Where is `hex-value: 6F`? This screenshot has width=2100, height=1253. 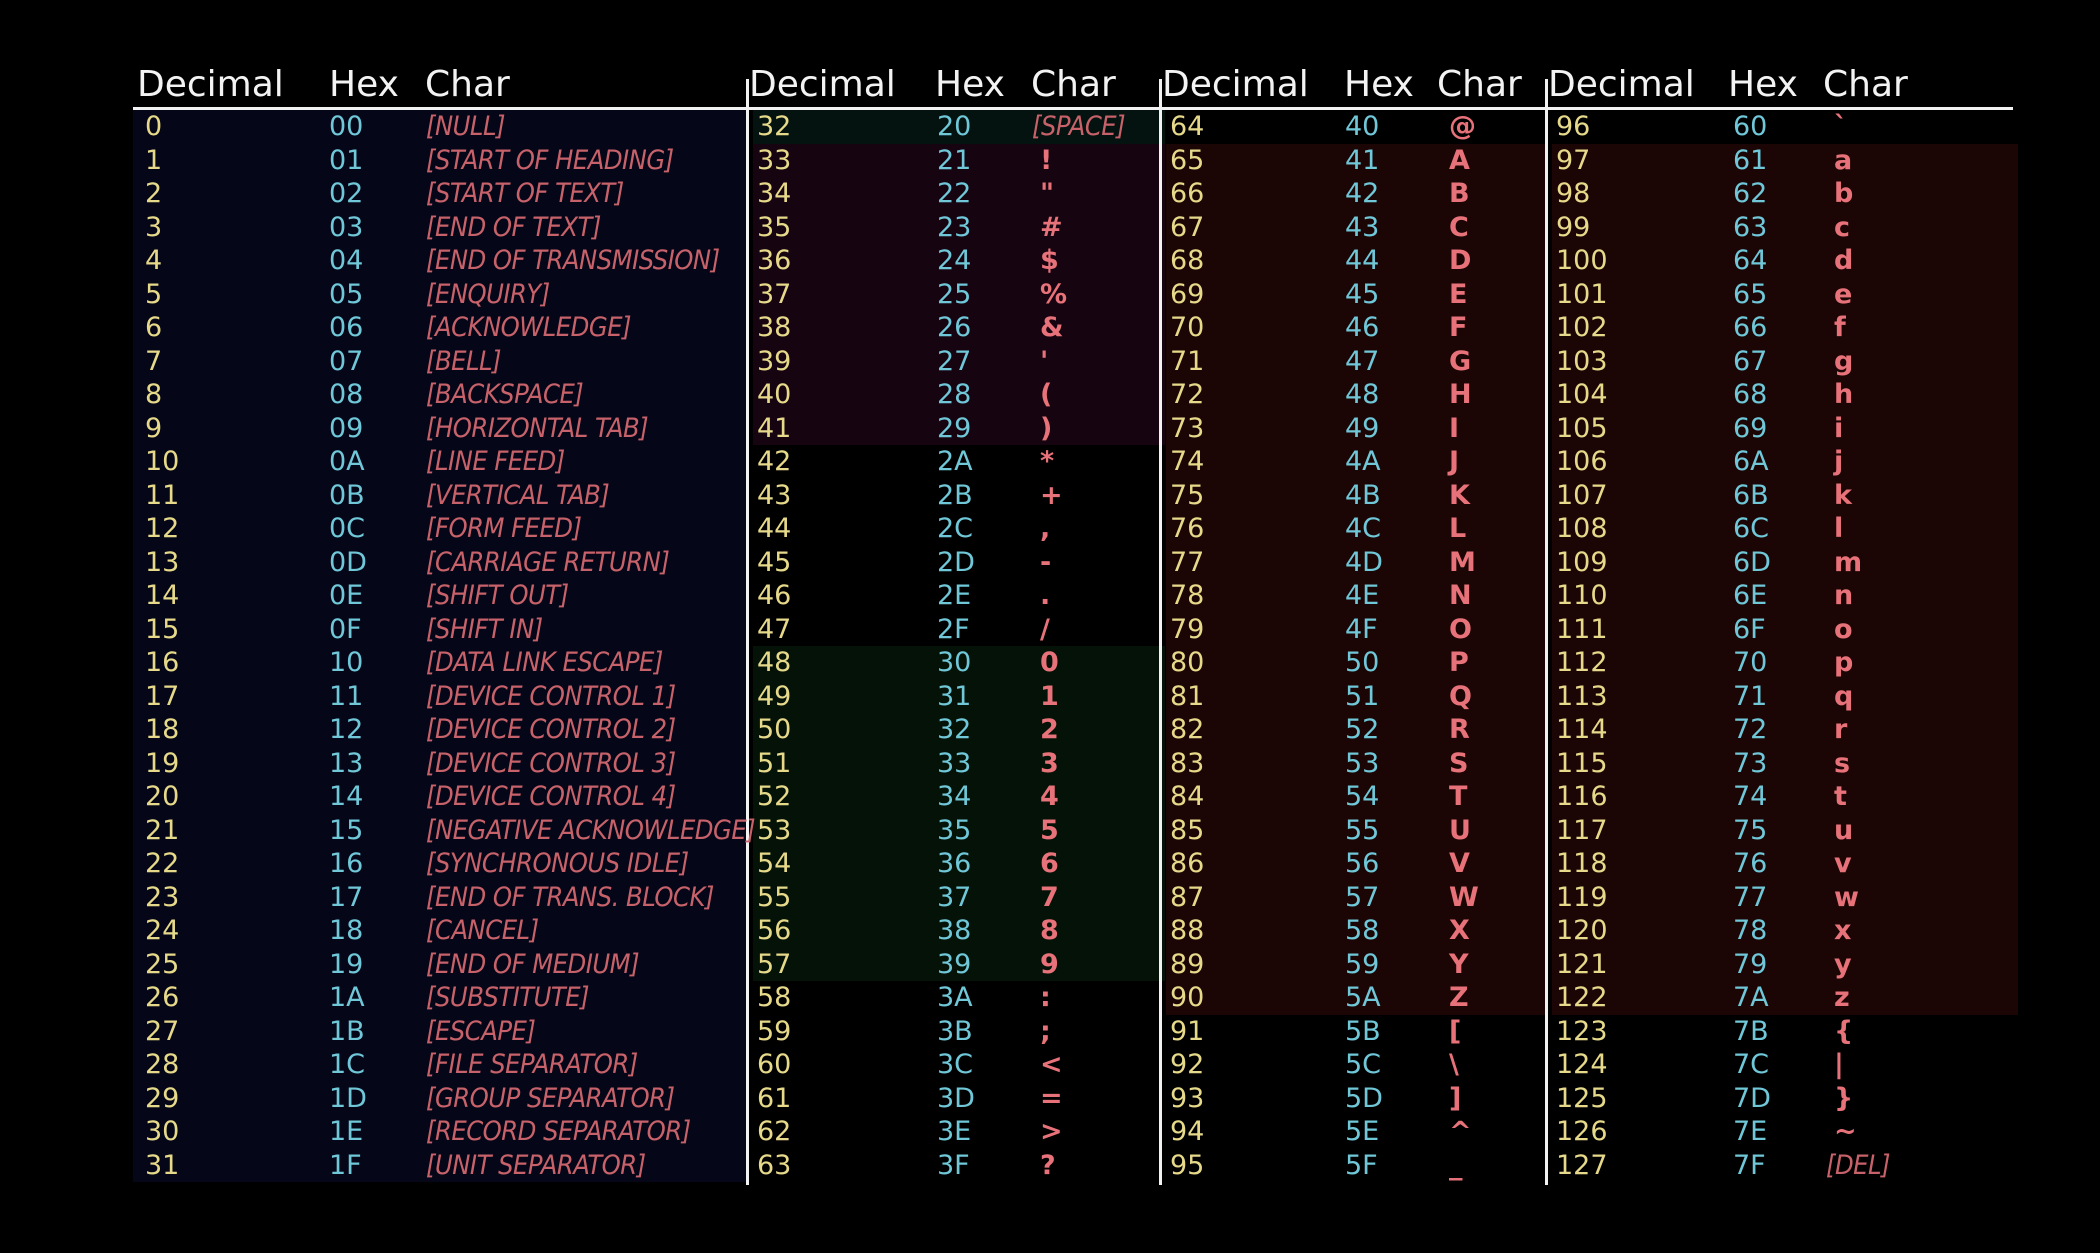 hex-value: 6F is located at coordinates (1749, 629).